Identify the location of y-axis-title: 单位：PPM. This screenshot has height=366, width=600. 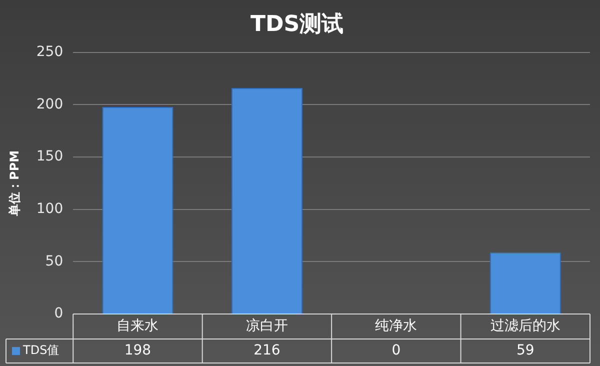
(14, 183).